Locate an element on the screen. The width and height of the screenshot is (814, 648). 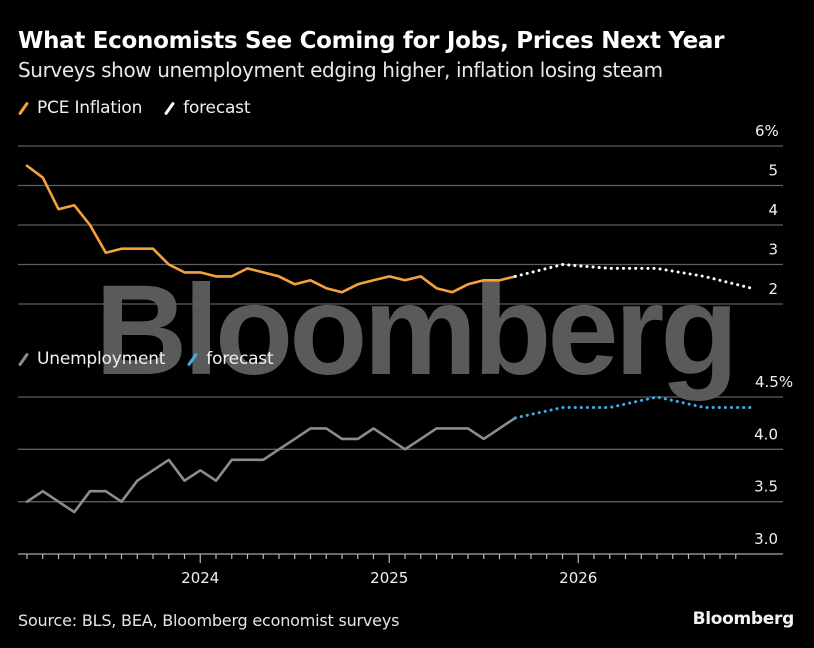
y-tick-label: 3.5 is located at coordinates (766, 487).